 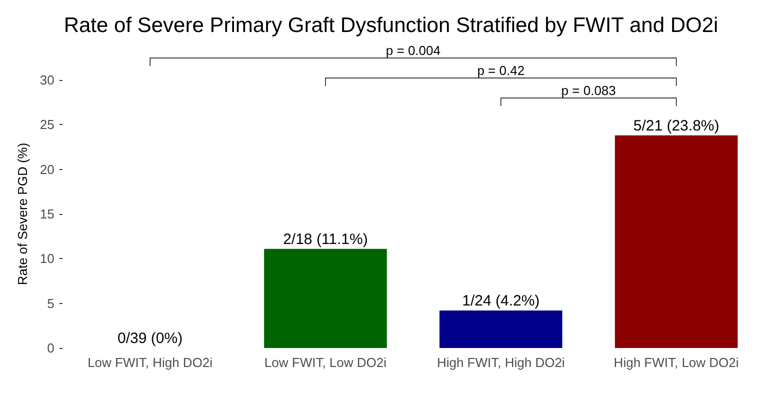 I want to click on data-label: 1/24 (4.2%), so click(x=501, y=301).